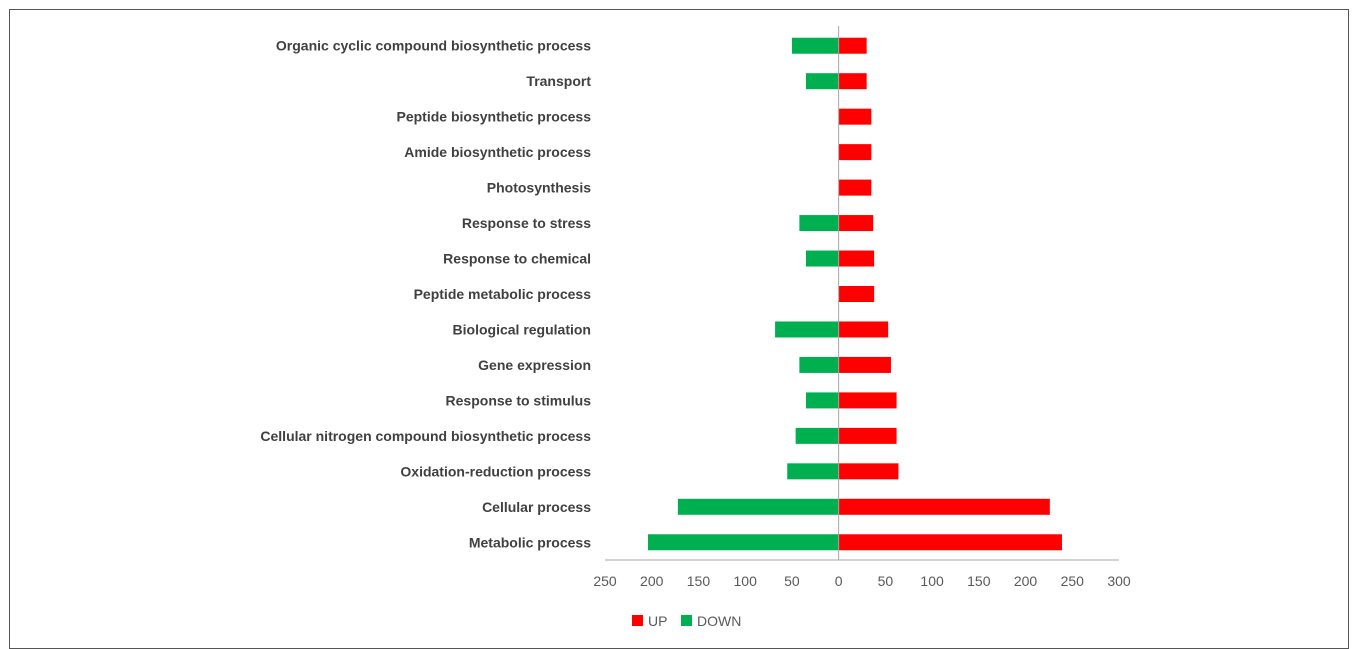  I want to click on bar-up-gene-expression, so click(864, 364).